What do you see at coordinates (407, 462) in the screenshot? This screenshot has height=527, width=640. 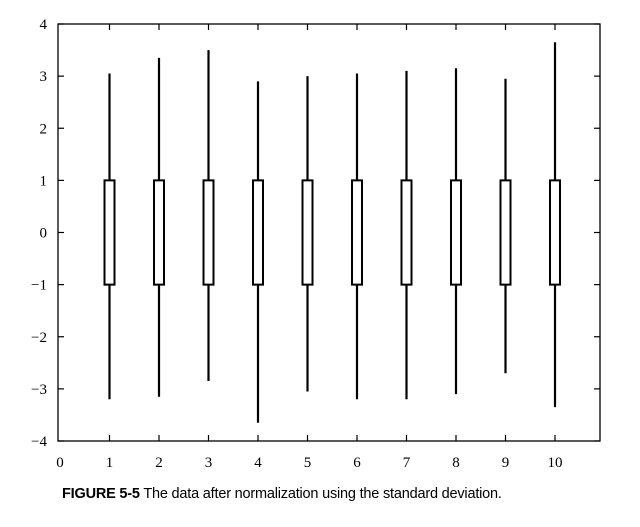 I see `x-tick-label: 7` at bounding box center [407, 462].